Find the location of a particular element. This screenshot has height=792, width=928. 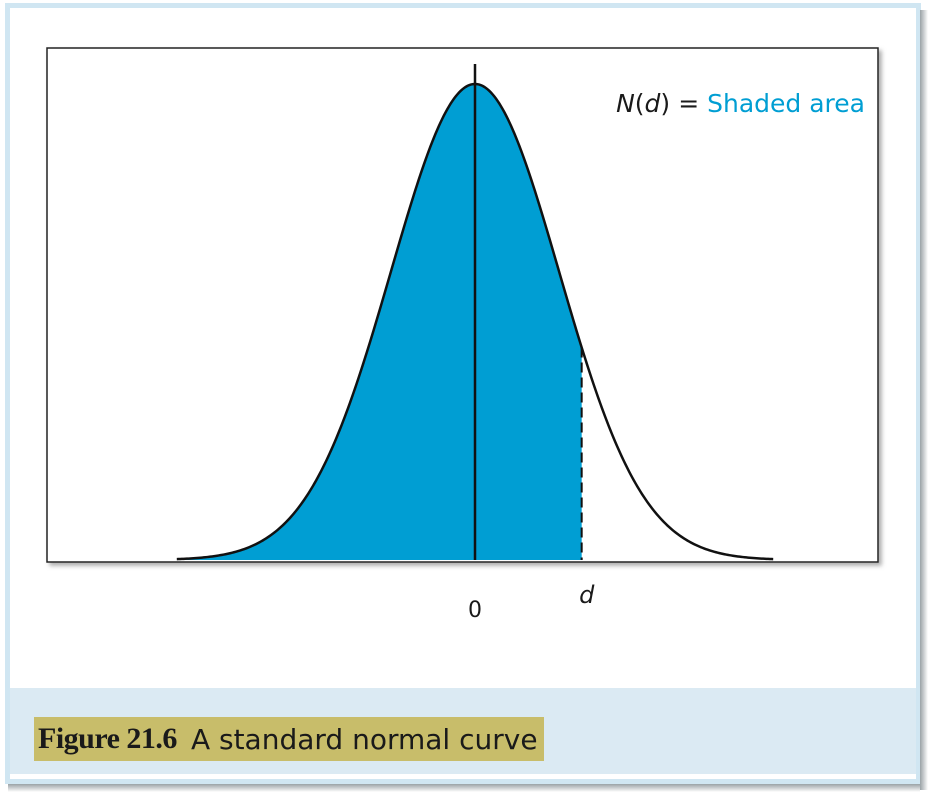

annotation-paren-open: ( is located at coordinates (640, 103).